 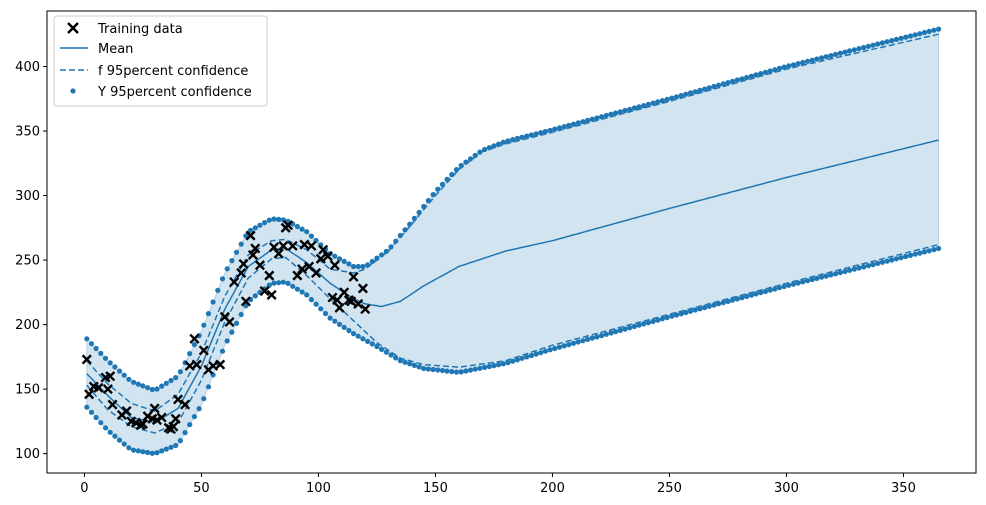 I want to click on x-tick-label: 100, so click(x=318, y=488).